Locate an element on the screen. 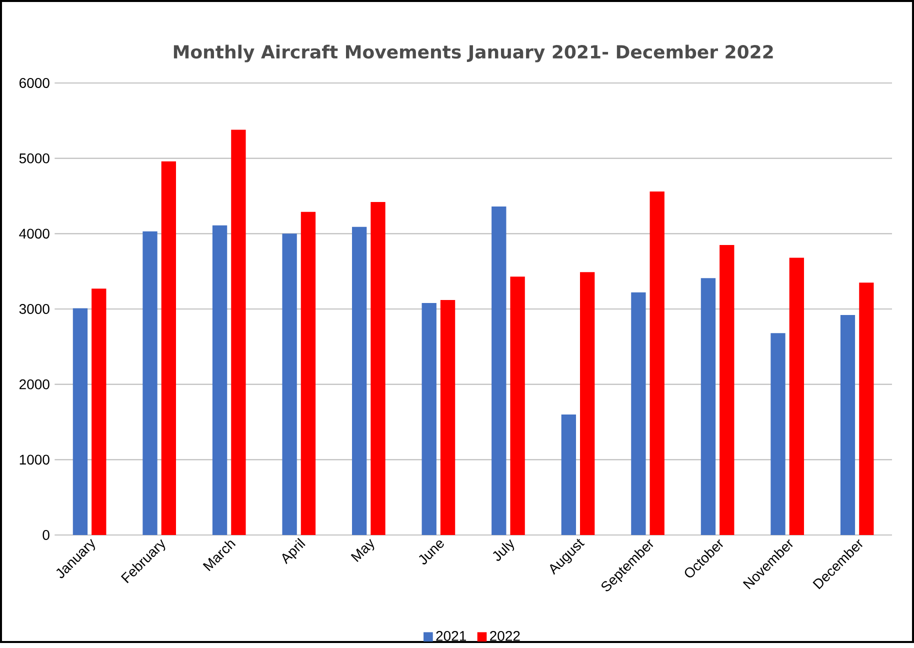 This screenshot has height=648, width=914. legend-label: 2022 is located at coordinates (505, 635).